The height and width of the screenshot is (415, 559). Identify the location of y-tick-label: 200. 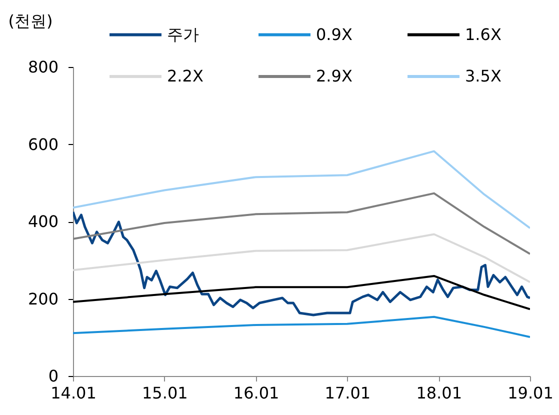
(43, 298).